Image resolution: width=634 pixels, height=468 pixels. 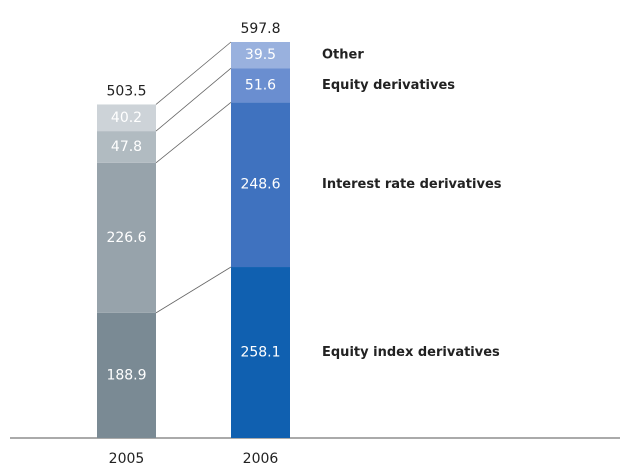 I want to click on segment-label: 258.1, so click(x=260, y=353).